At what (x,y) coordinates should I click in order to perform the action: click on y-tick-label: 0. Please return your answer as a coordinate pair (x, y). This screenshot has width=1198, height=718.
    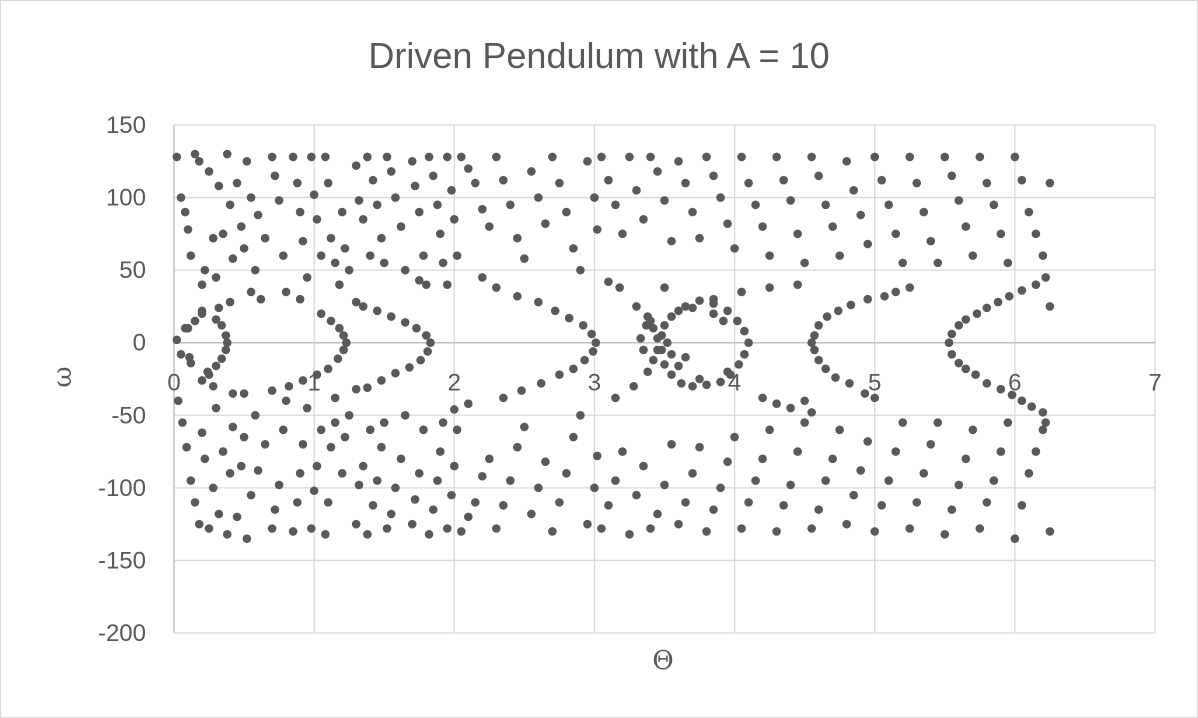
    Looking at the image, I should click on (139, 343).